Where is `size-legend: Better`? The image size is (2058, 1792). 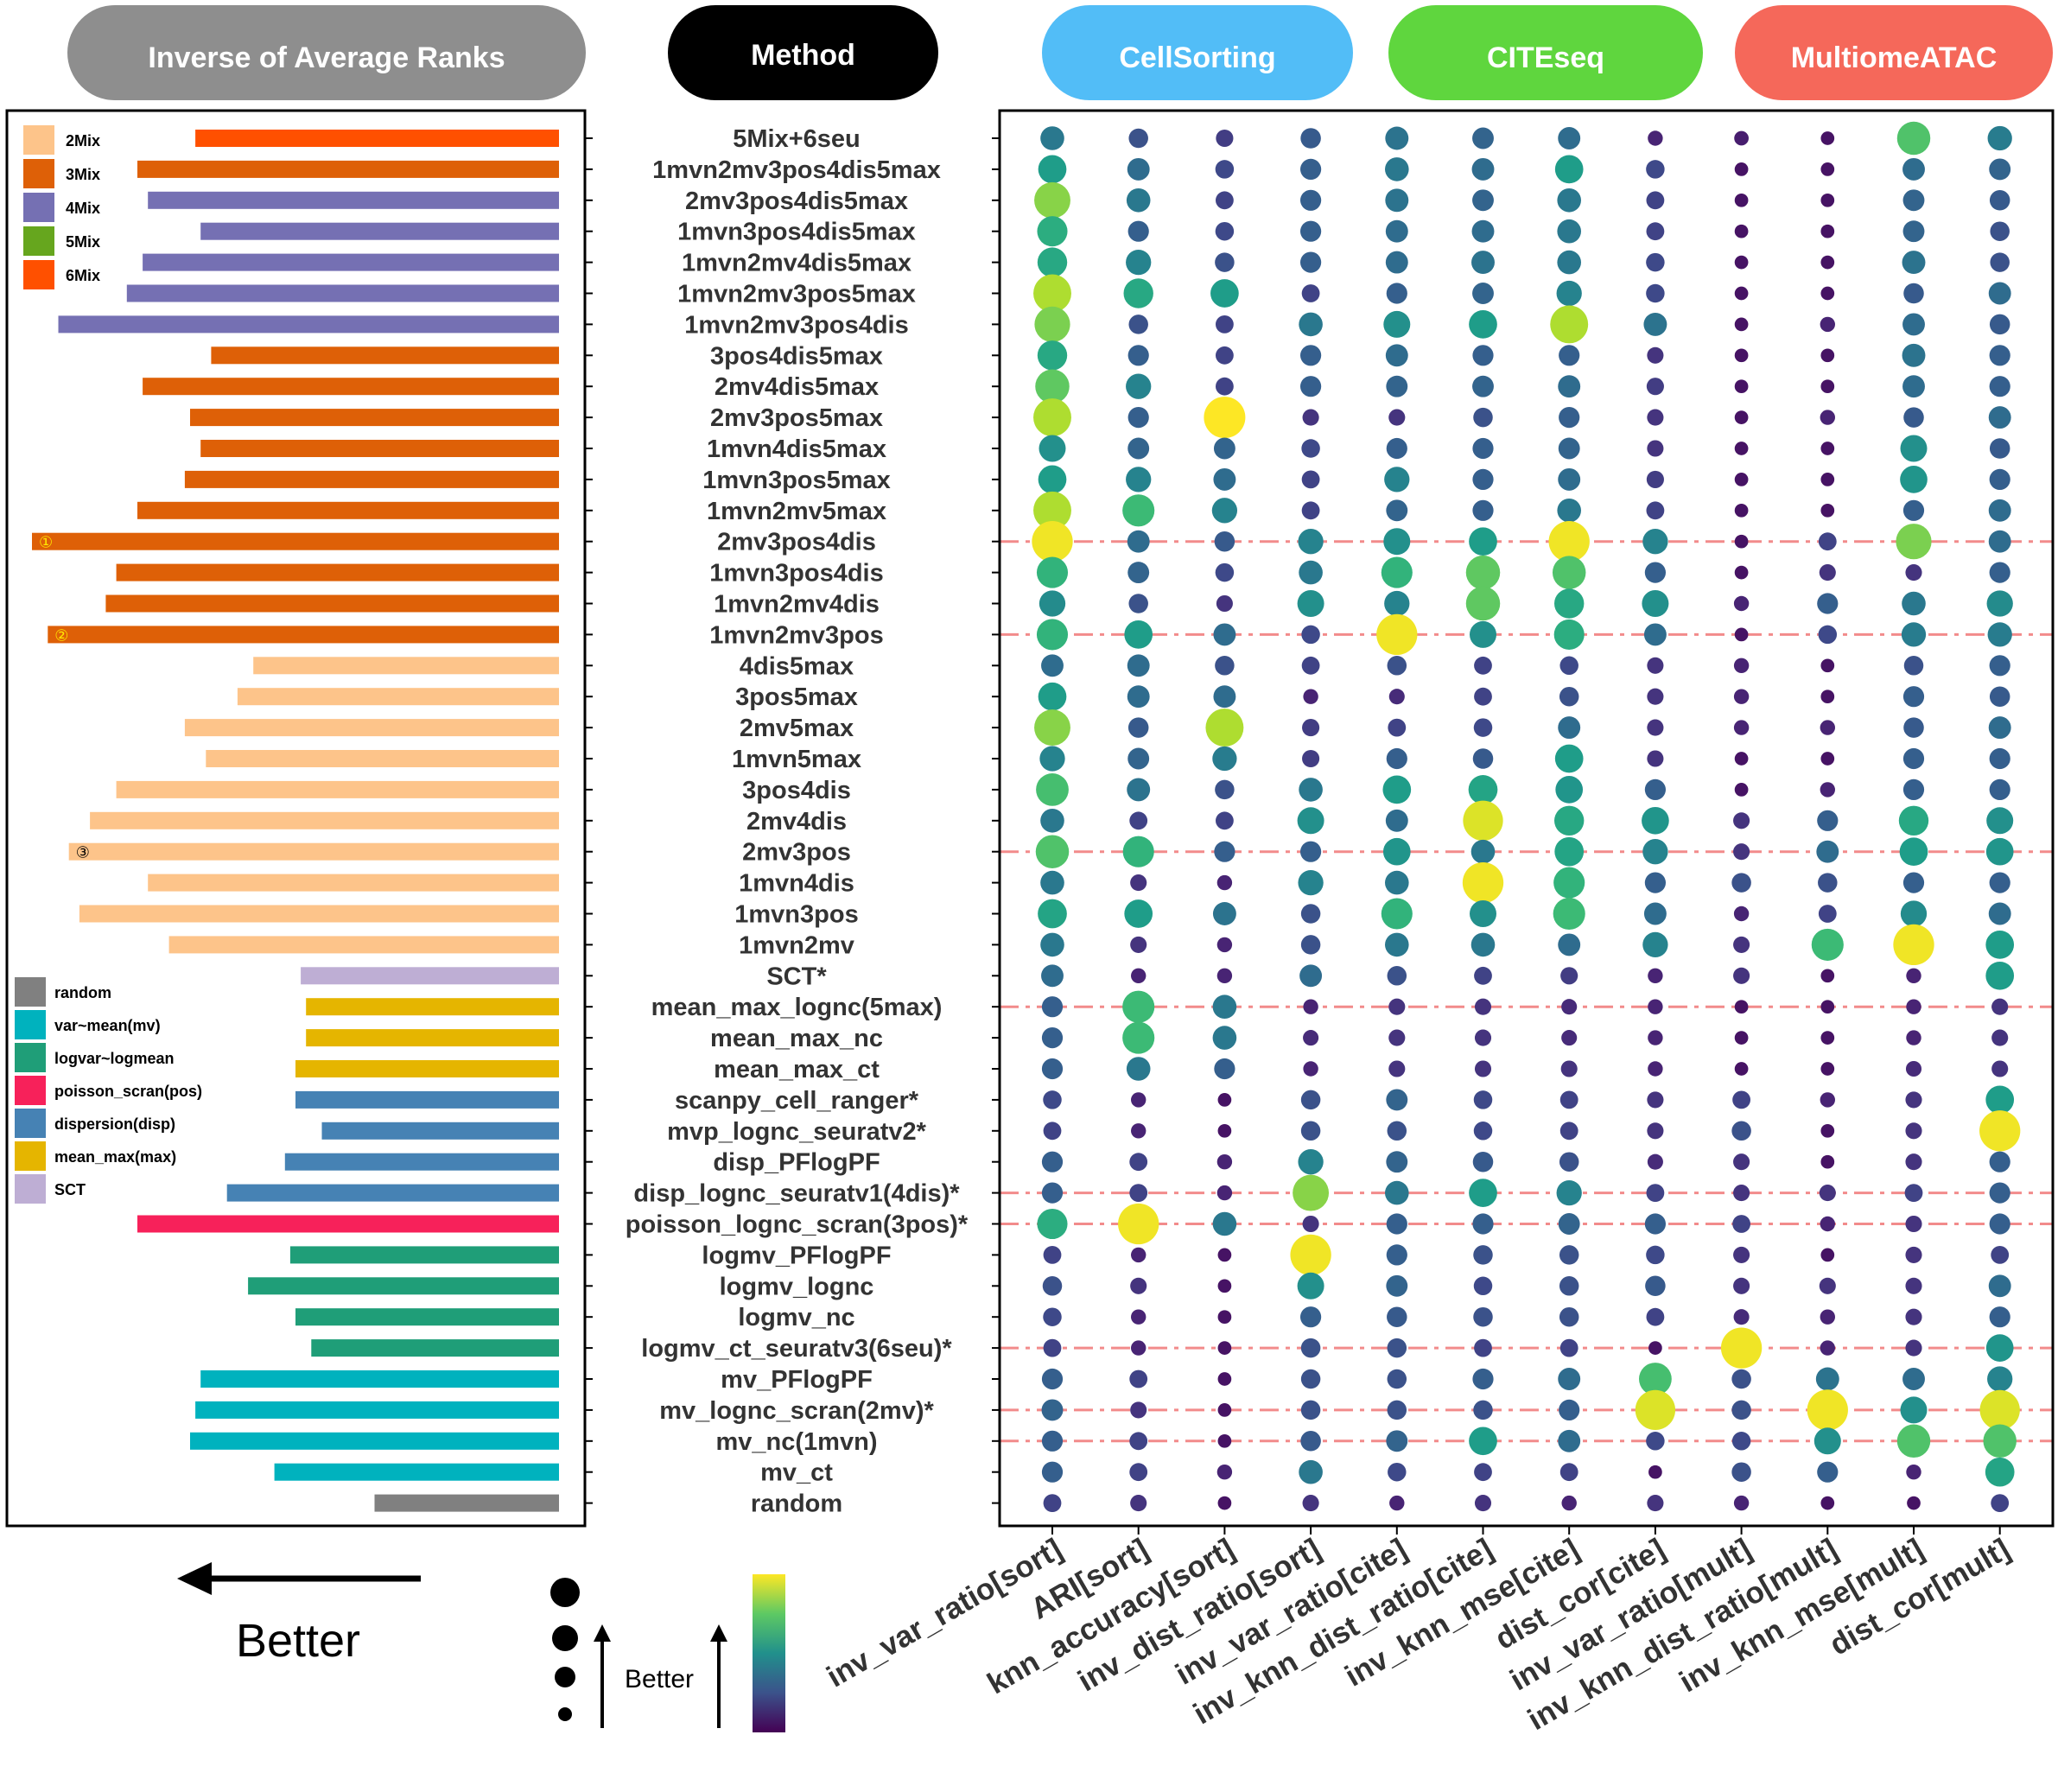 size-legend: Better is located at coordinates (622, 1653).